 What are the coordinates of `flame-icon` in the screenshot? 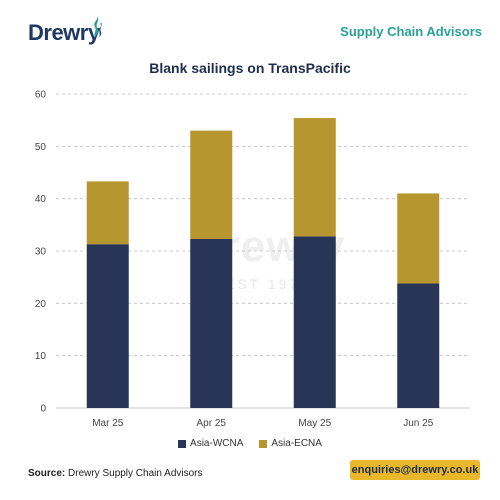 It's located at (98, 27).